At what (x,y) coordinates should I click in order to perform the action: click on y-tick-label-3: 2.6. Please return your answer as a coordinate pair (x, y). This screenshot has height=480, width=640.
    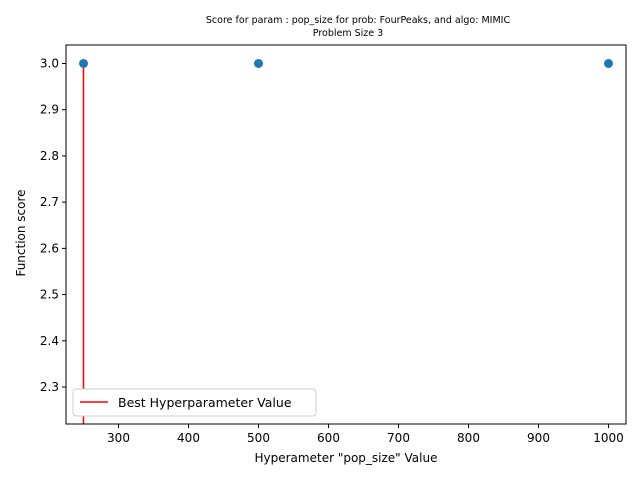
    Looking at the image, I should click on (49, 248).